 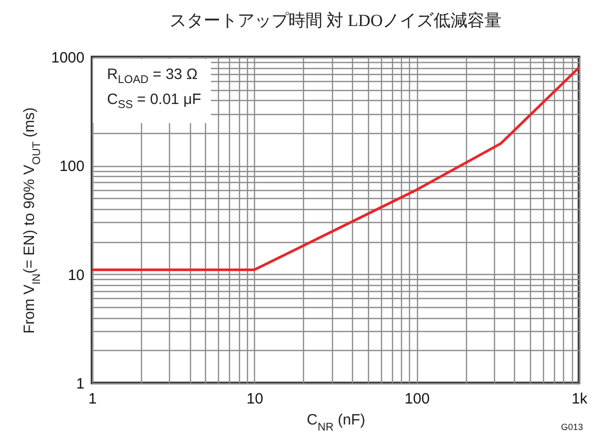 What do you see at coordinates (92, 399) in the screenshot?
I see `x-tick-label: 1` at bounding box center [92, 399].